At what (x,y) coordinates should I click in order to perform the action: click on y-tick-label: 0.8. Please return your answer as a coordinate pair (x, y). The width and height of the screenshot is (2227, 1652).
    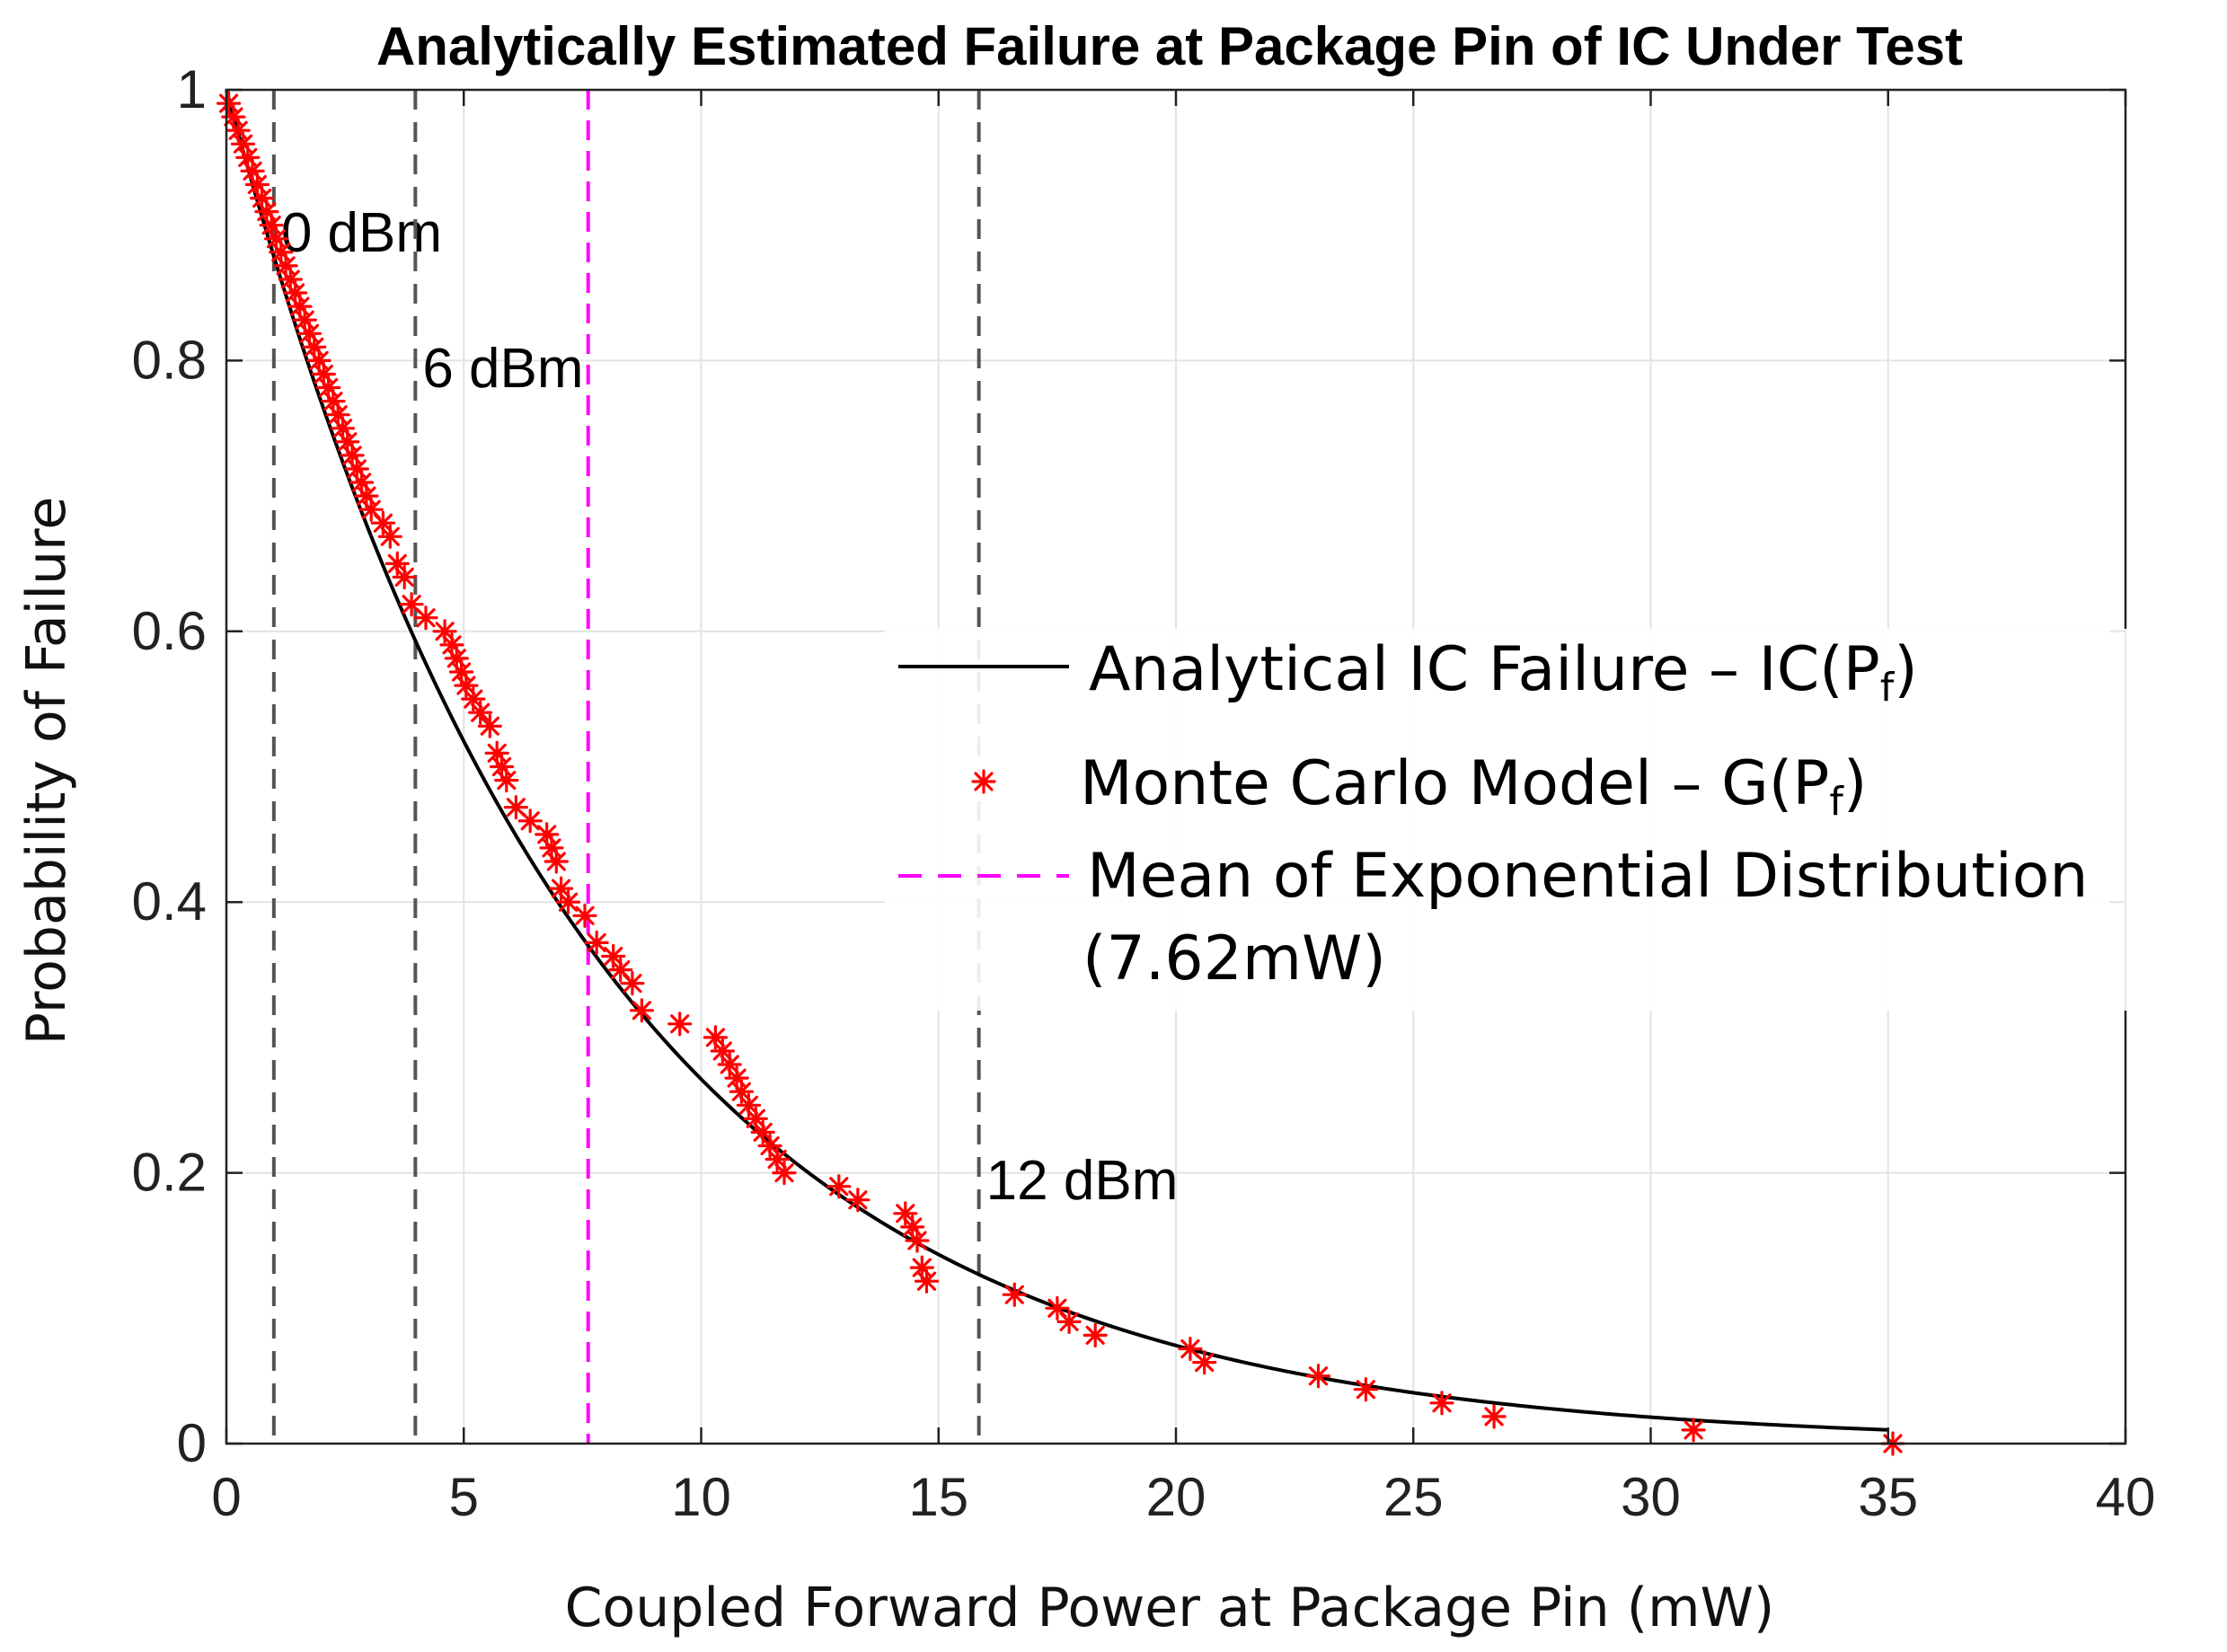
    Looking at the image, I should click on (169, 360).